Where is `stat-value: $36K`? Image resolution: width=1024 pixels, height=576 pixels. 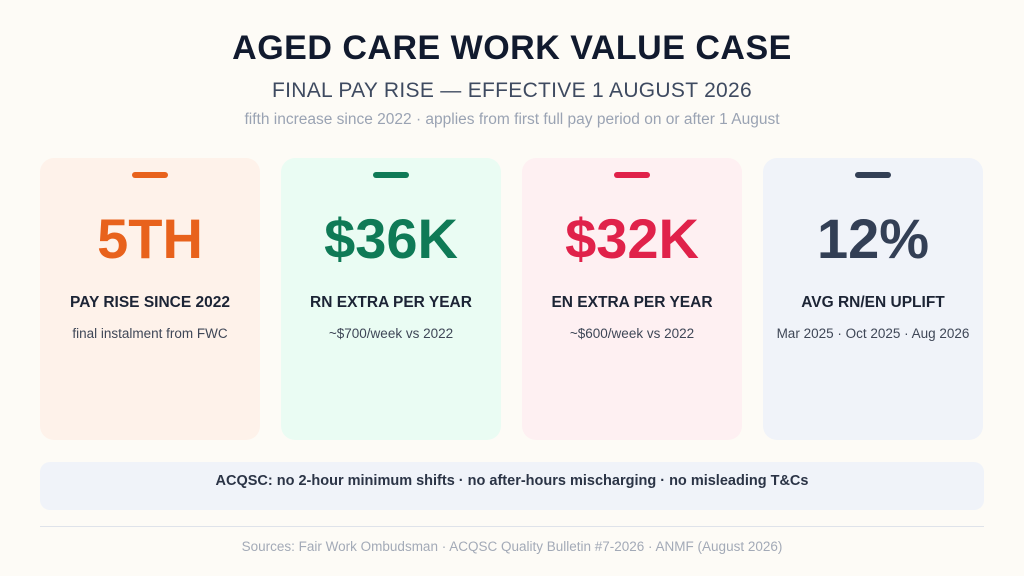 stat-value: $36K is located at coordinates (391, 238).